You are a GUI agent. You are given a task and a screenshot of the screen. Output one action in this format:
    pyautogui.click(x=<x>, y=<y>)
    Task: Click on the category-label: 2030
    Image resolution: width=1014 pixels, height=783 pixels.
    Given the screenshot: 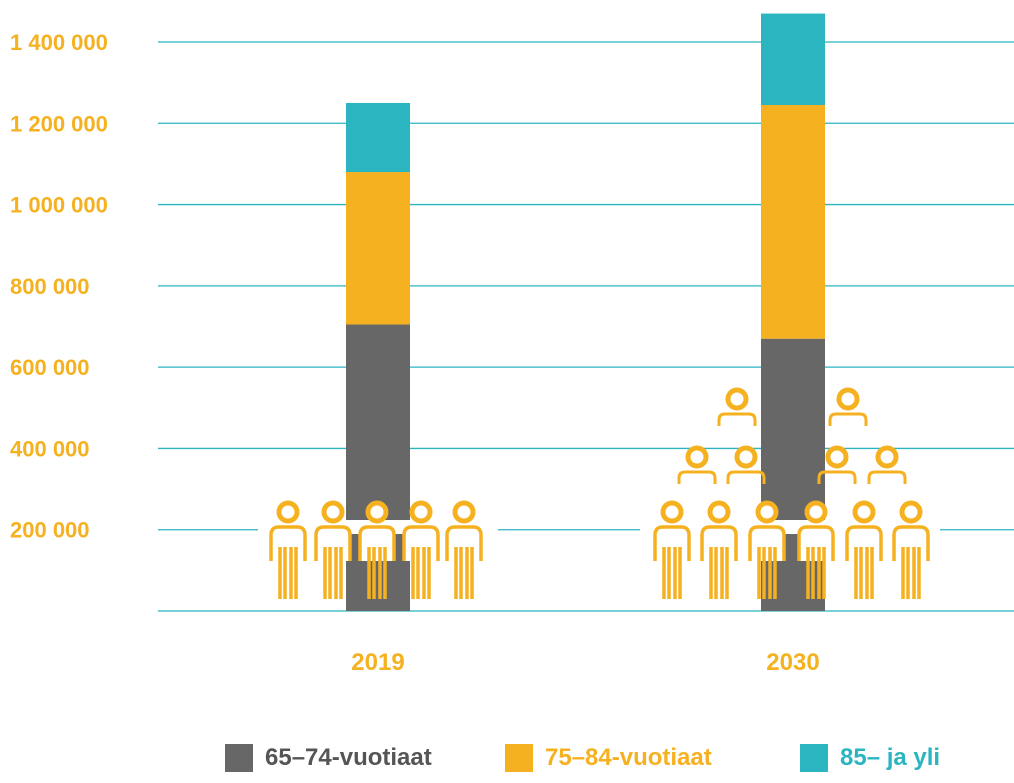 What is the action you would take?
    pyautogui.click(x=792, y=662)
    